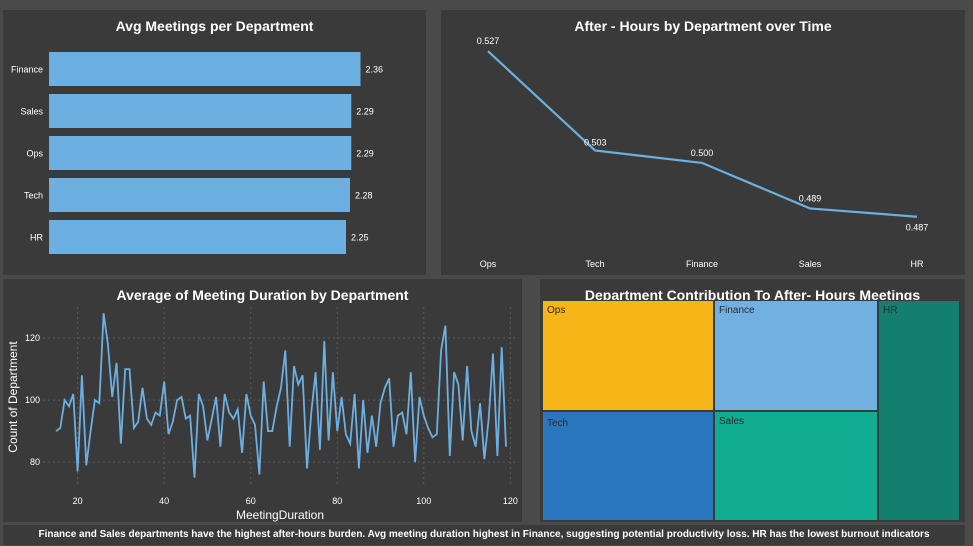  I want to click on bar-sales, so click(200, 111).